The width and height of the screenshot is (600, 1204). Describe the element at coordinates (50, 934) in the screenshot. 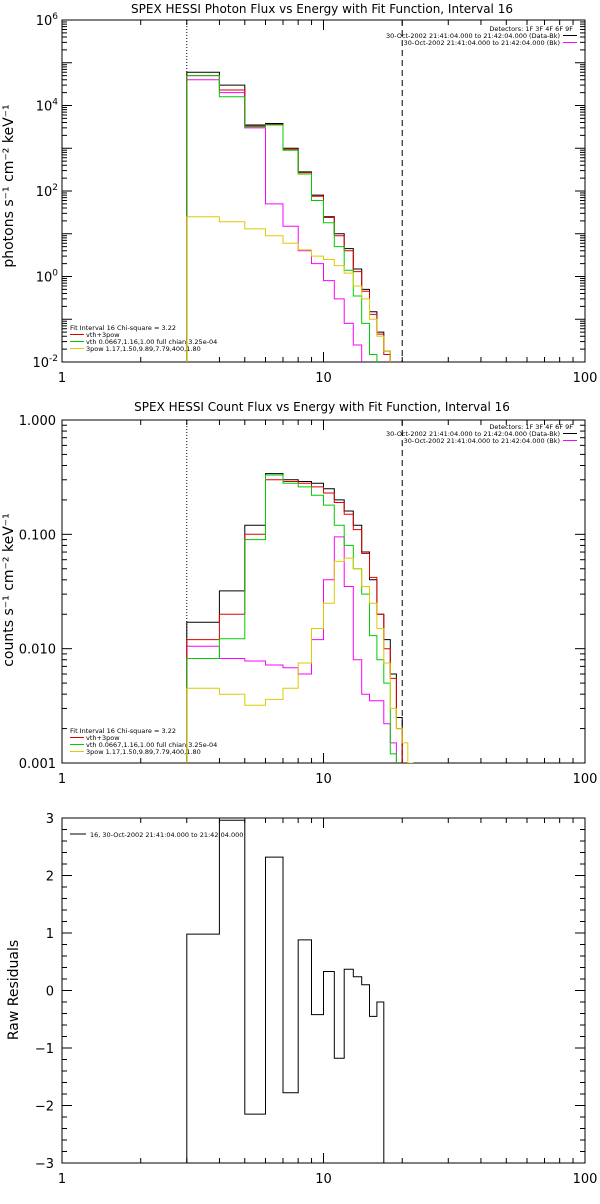

I see `y-tick-label: 1` at that location.